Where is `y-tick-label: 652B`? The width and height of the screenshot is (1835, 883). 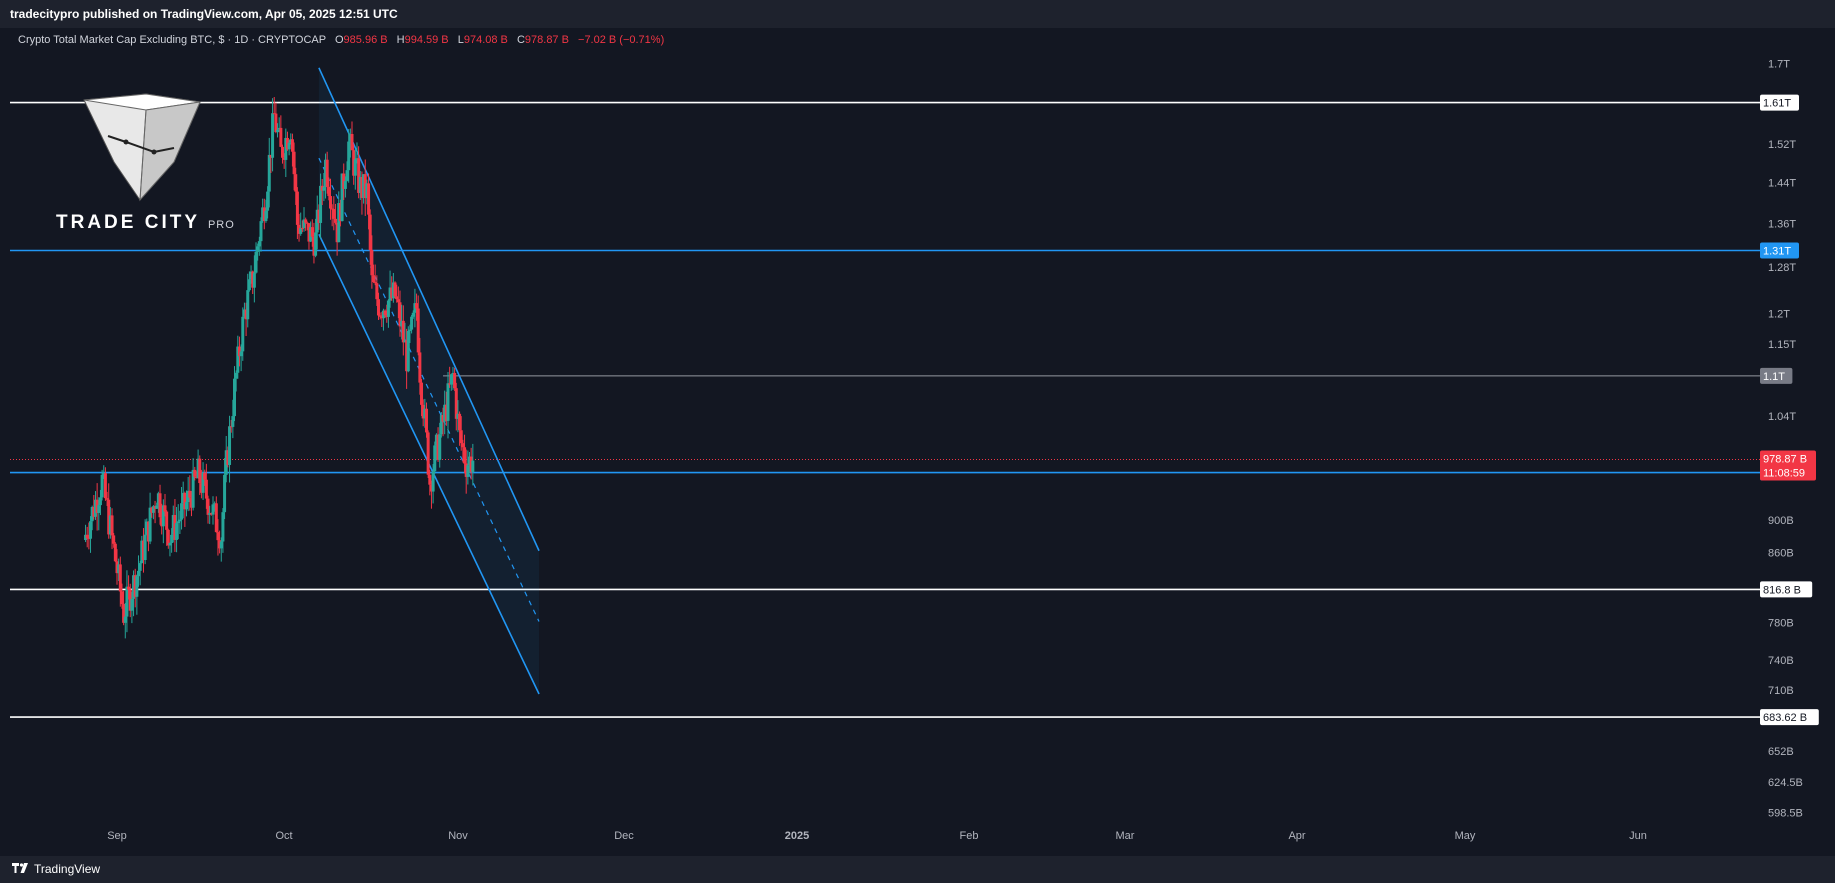
y-tick-label: 652B is located at coordinates (1781, 752).